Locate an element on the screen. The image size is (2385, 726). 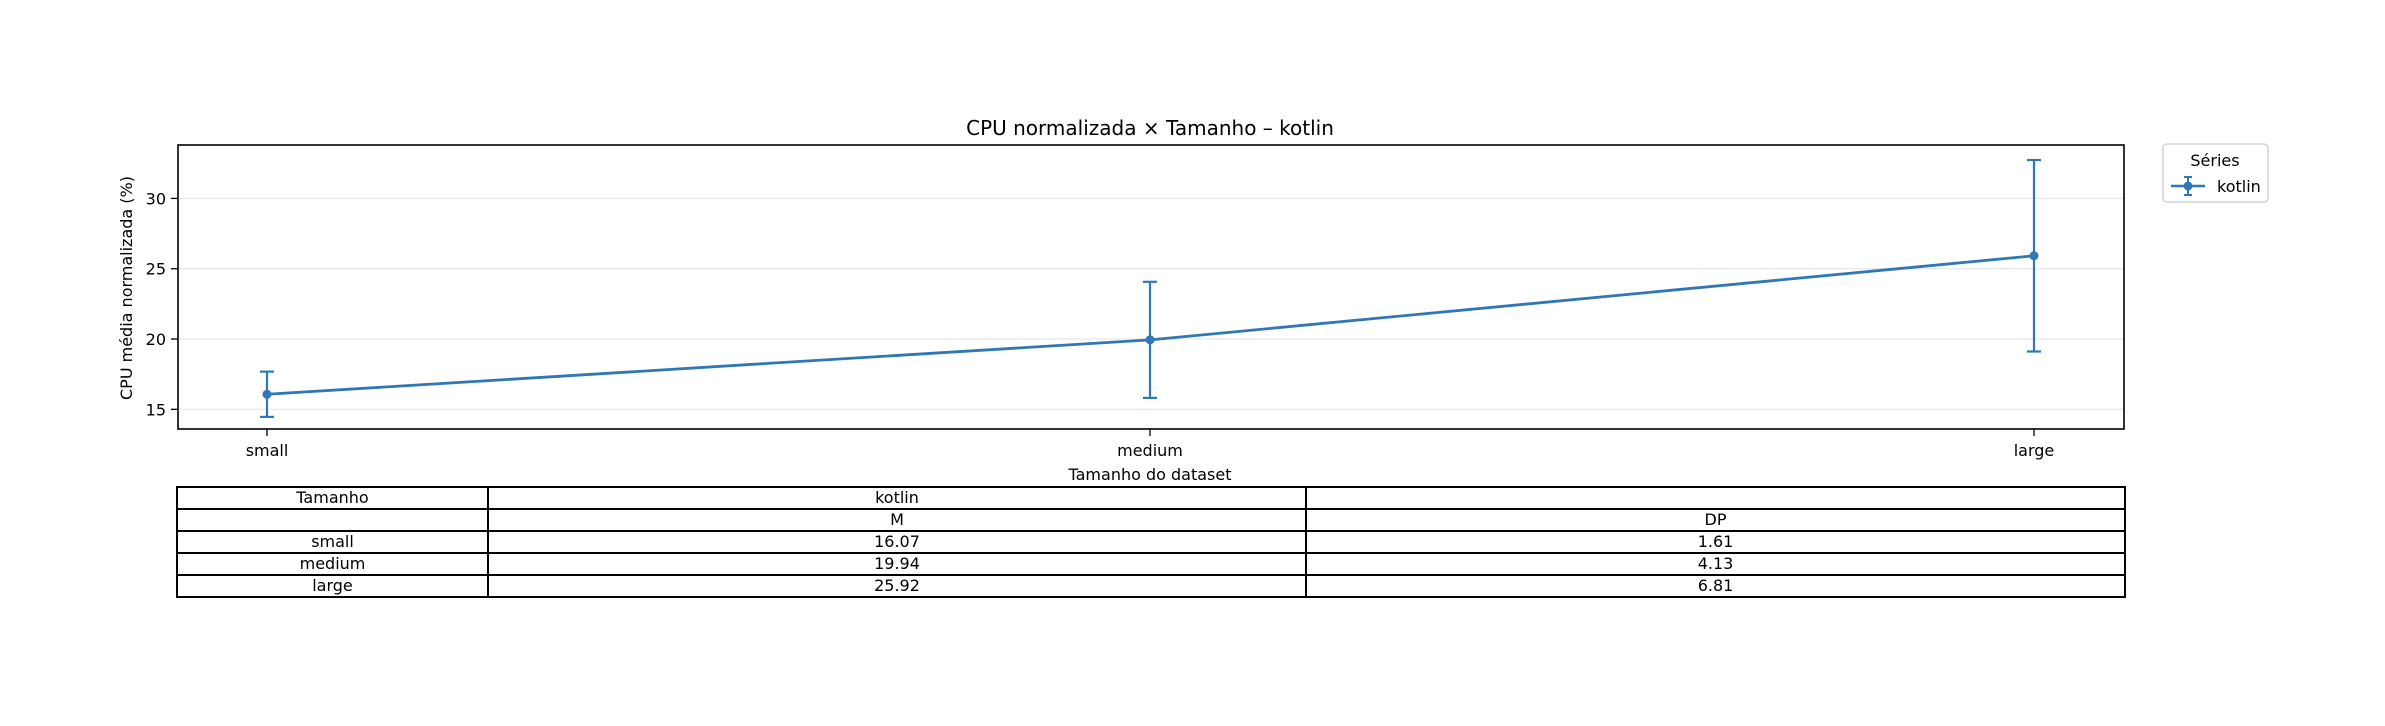
table-cell: small is located at coordinates (332, 542).